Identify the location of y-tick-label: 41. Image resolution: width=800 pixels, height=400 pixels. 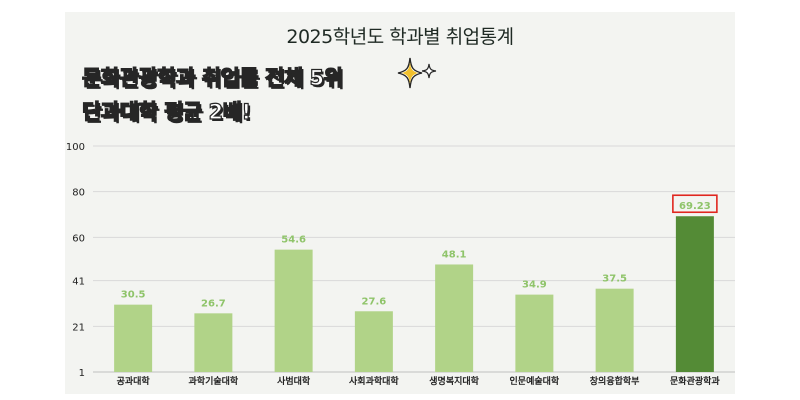
(78, 282).